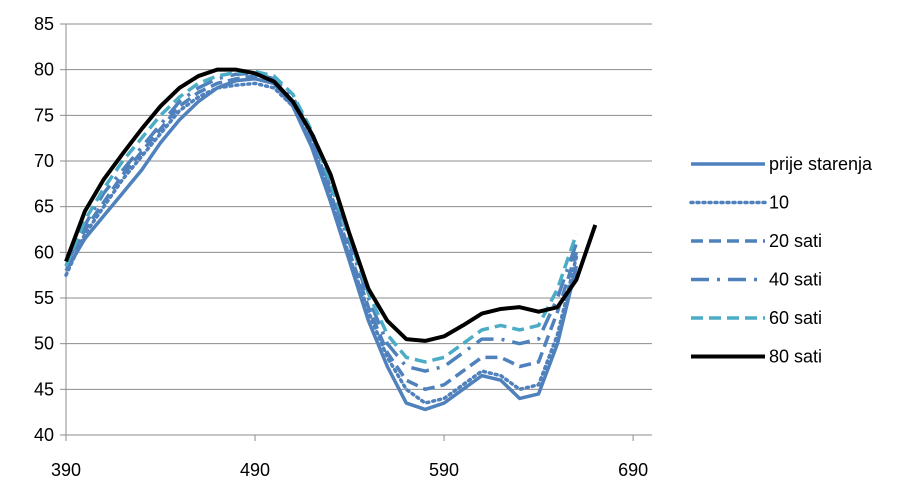 Image resolution: width=914 pixels, height=488 pixels. Describe the element at coordinates (255, 470) in the screenshot. I see `x-tick-label: 490` at that location.